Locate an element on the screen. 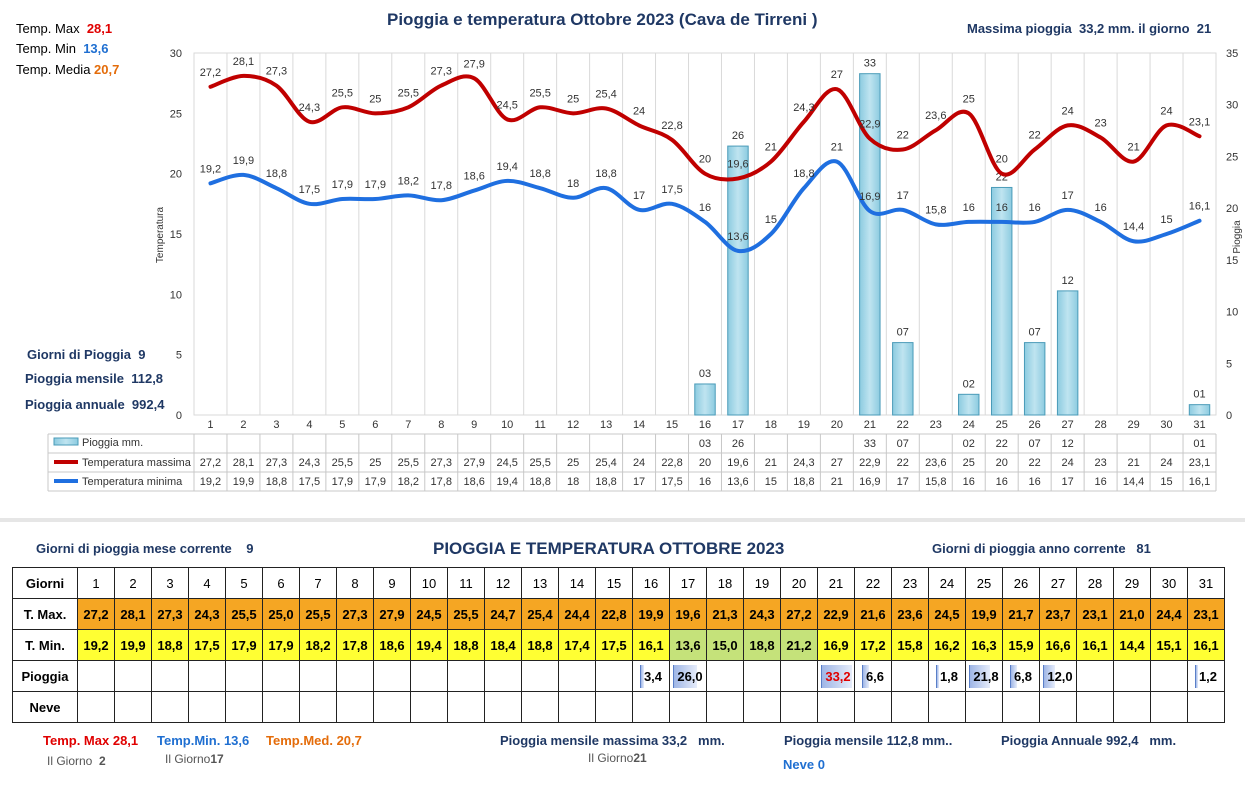  rain-cell: 33,2 is located at coordinates (836, 676).